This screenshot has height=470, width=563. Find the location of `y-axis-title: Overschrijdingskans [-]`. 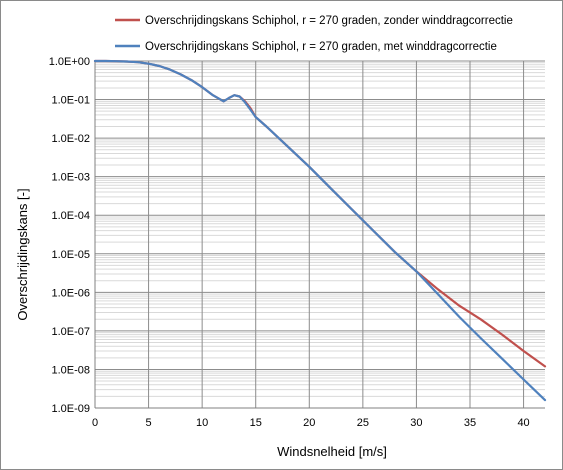

y-axis-title: Overschrijdingskans [-] is located at coordinates (22, 254).